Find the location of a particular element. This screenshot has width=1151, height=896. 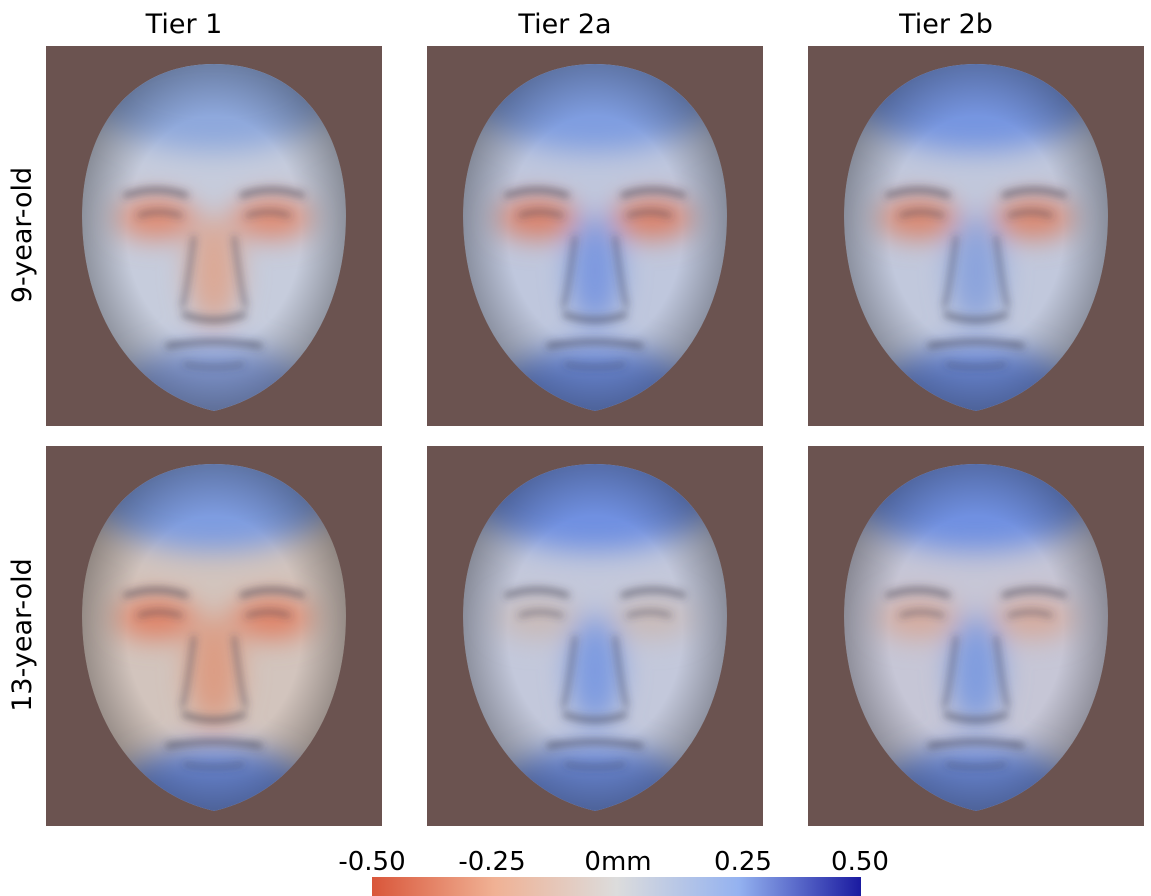

column-title-tier-1: Tier 1 is located at coordinates (184, 24).